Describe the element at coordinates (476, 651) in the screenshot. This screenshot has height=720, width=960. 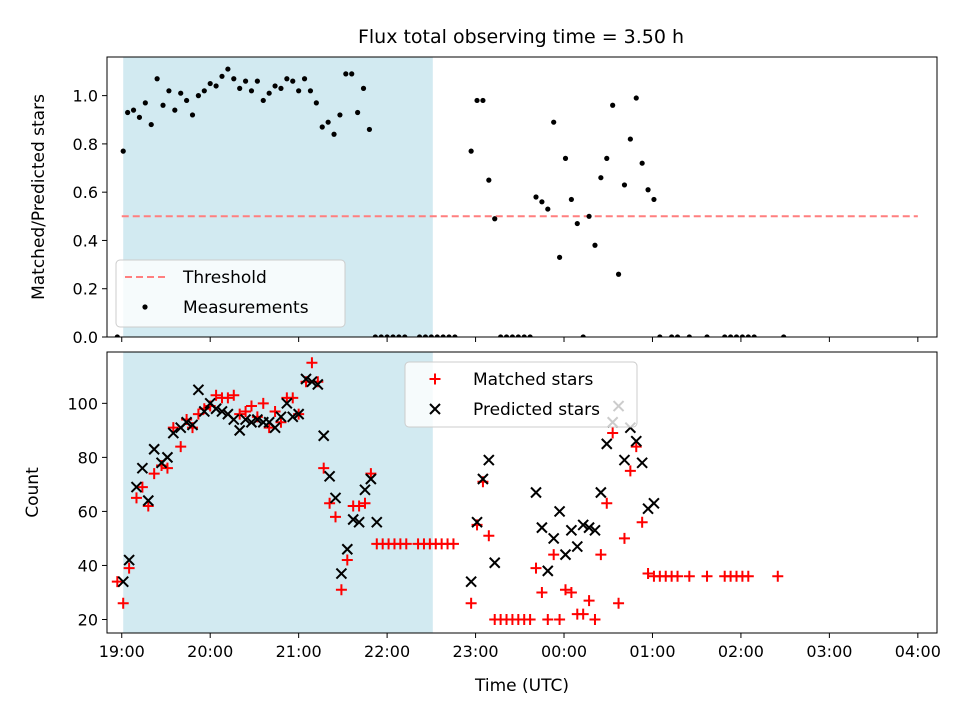
I see `x-tick-label: 23:00` at that location.